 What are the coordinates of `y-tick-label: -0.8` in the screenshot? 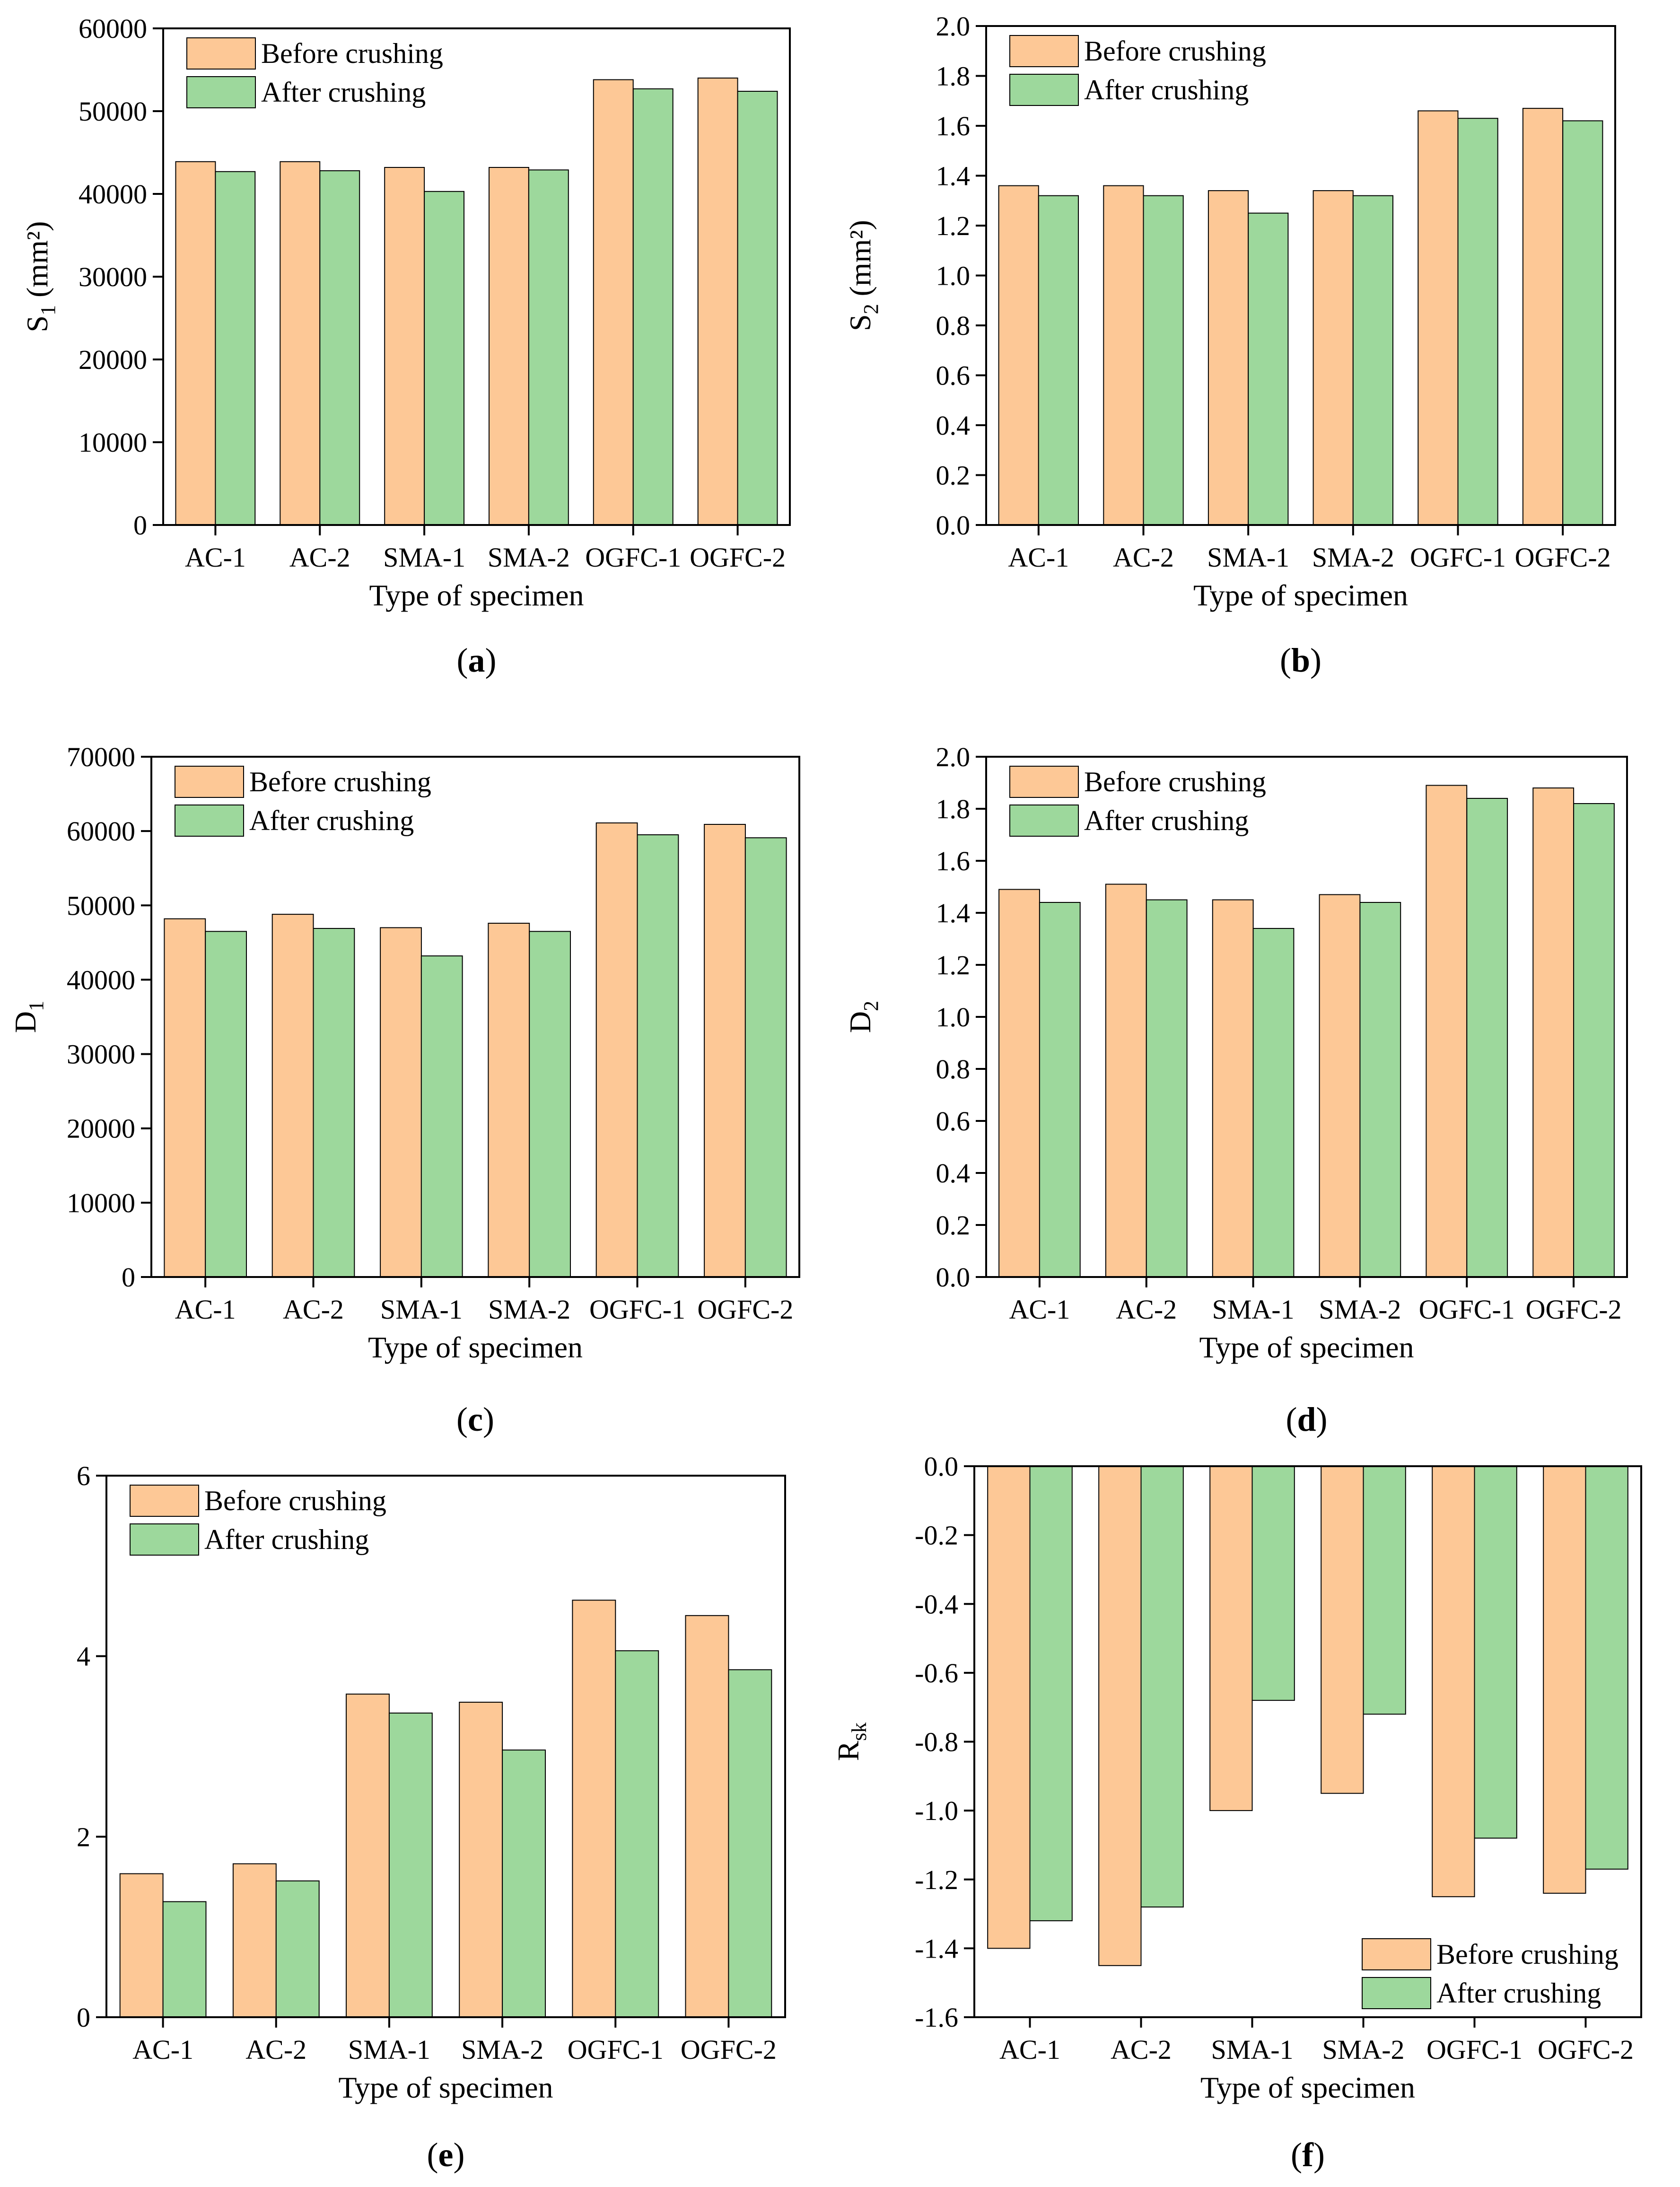 It's located at (936, 1742).